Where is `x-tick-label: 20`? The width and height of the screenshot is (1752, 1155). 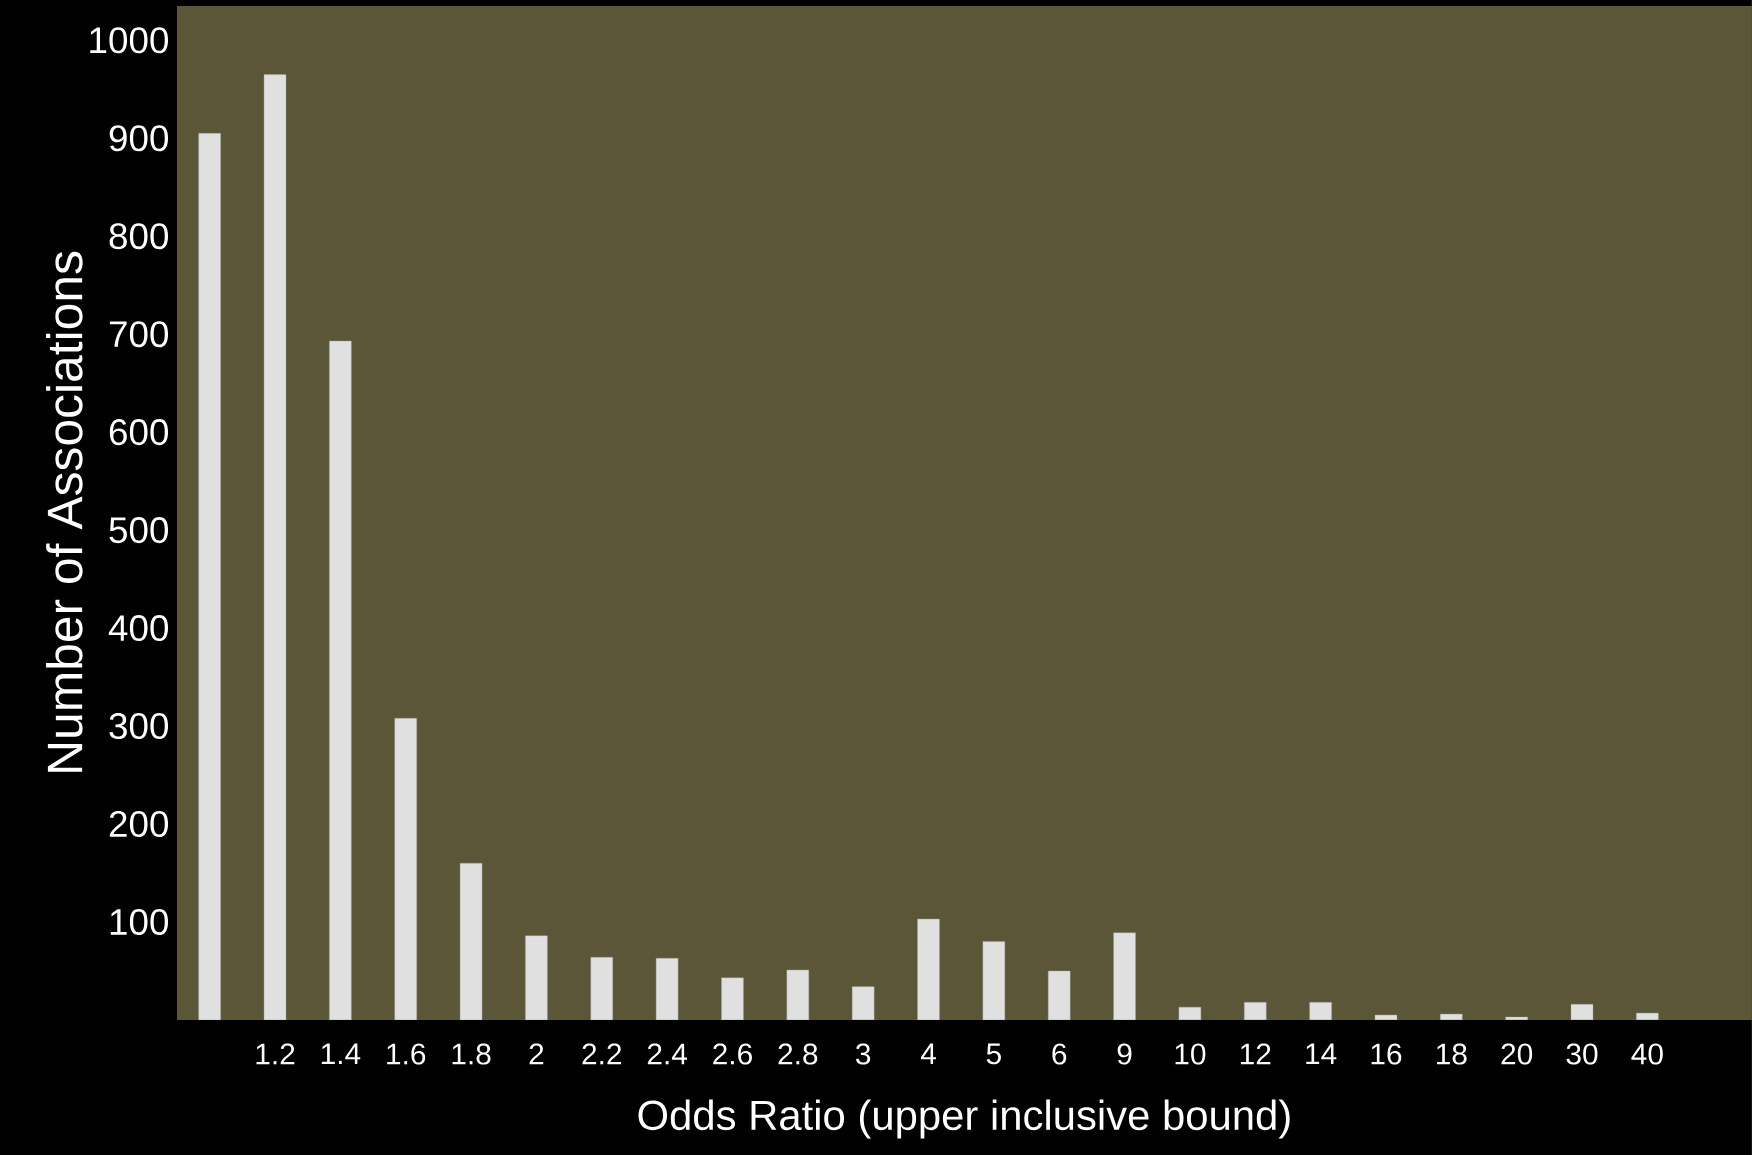
x-tick-label: 20 is located at coordinates (1517, 1054).